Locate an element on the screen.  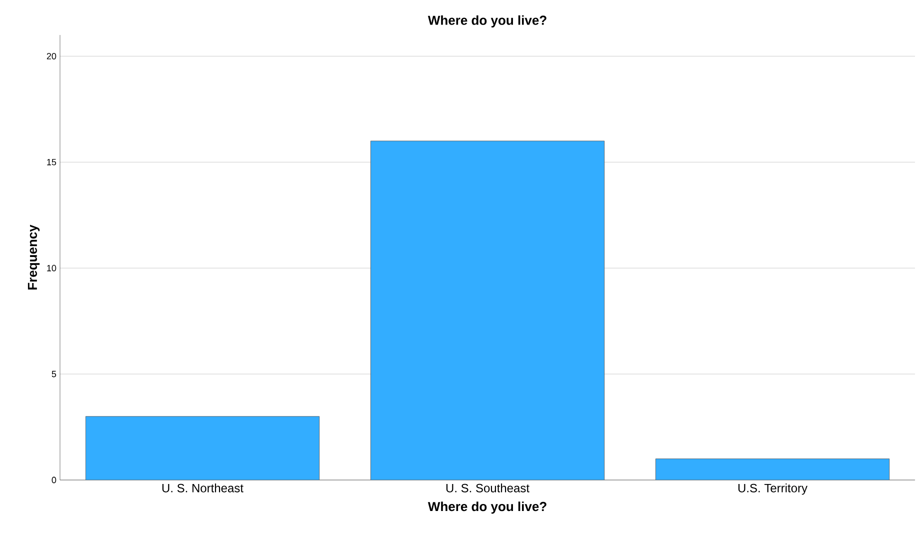
y-tick-label: 0 is located at coordinates (54, 480).